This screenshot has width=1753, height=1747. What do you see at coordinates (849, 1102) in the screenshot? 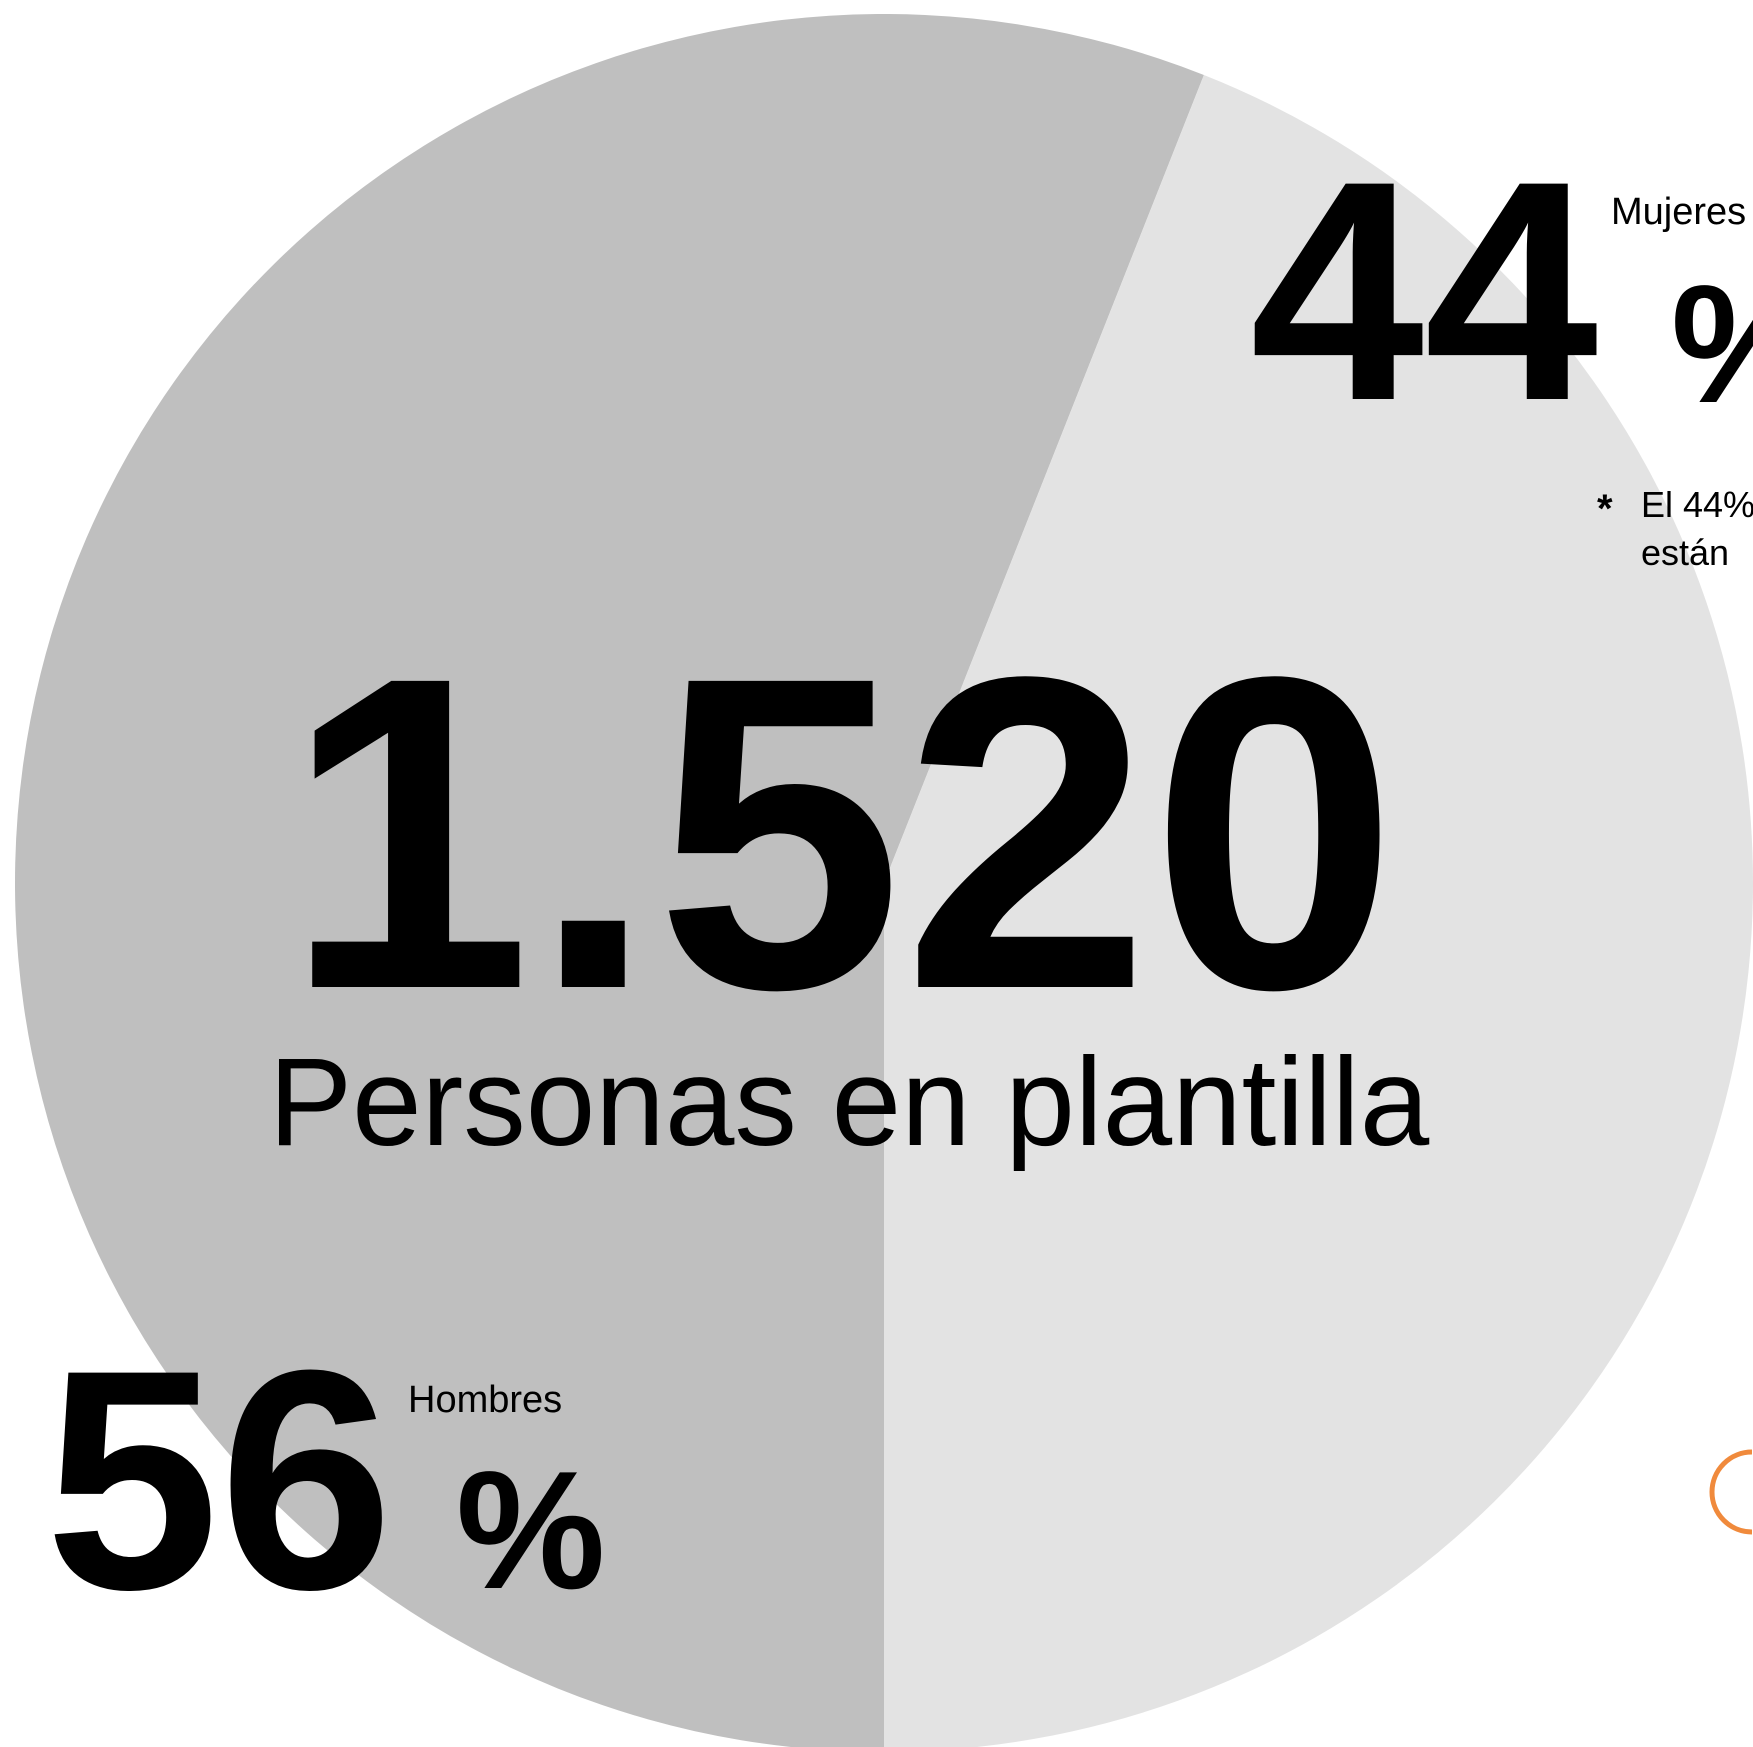
I see `total-label: Personas en plantilla` at bounding box center [849, 1102].